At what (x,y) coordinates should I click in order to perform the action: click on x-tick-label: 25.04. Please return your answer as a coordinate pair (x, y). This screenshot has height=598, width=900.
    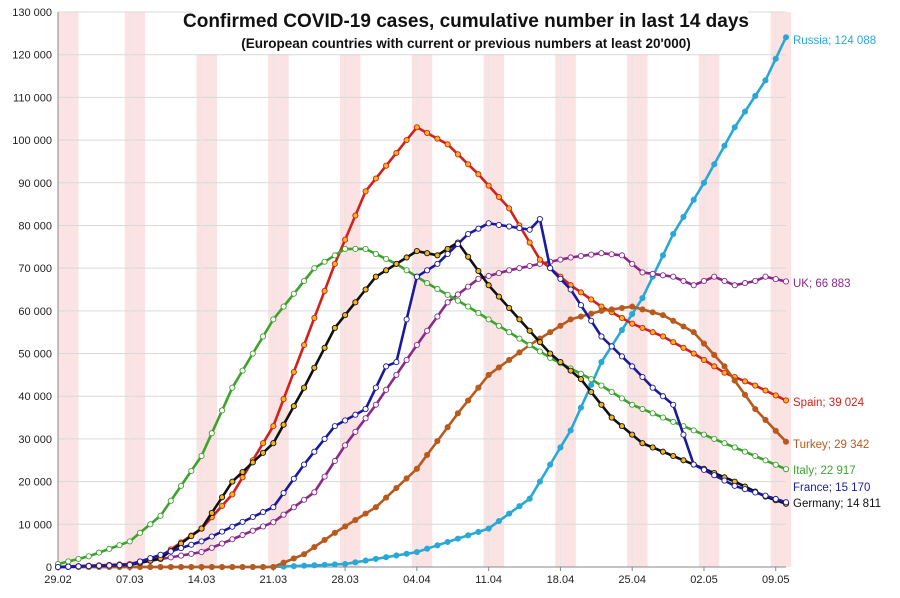
    Looking at the image, I should click on (632, 580).